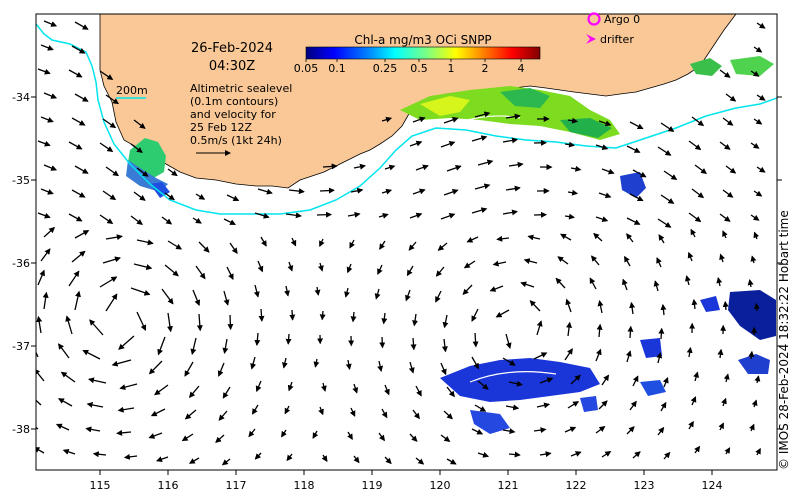 The image size is (800, 500). What do you see at coordinates (306, 68) in the screenshot?
I see `colorbar-tick-label: 0.05` at bounding box center [306, 68].